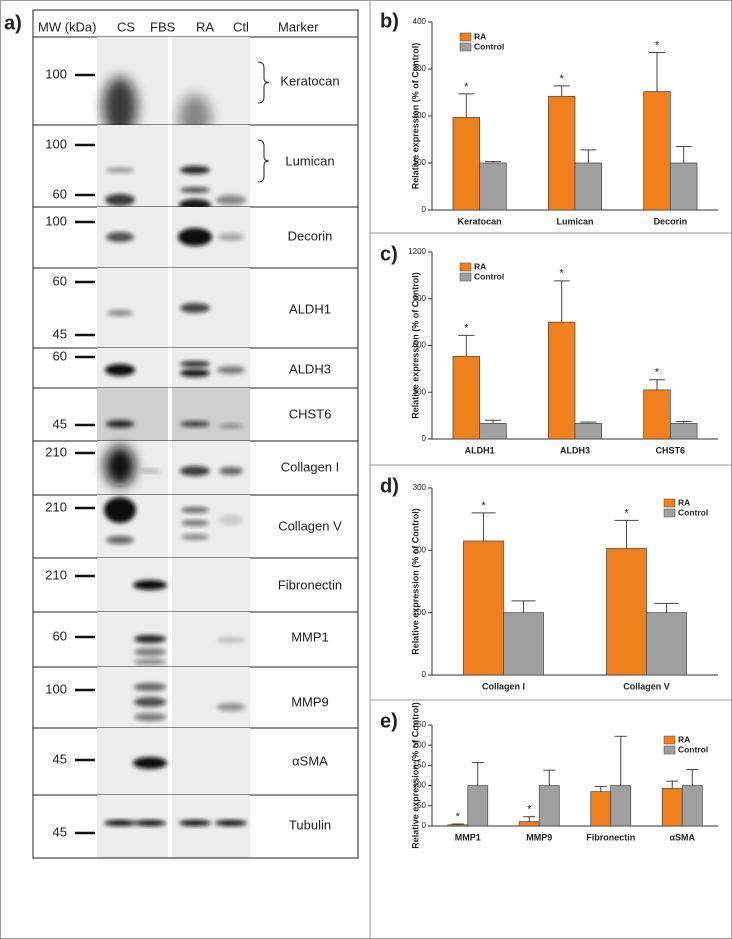  What do you see at coordinates (480, 450) in the screenshot?
I see `x-tick-label: ALDH1` at bounding box center [480, 450].